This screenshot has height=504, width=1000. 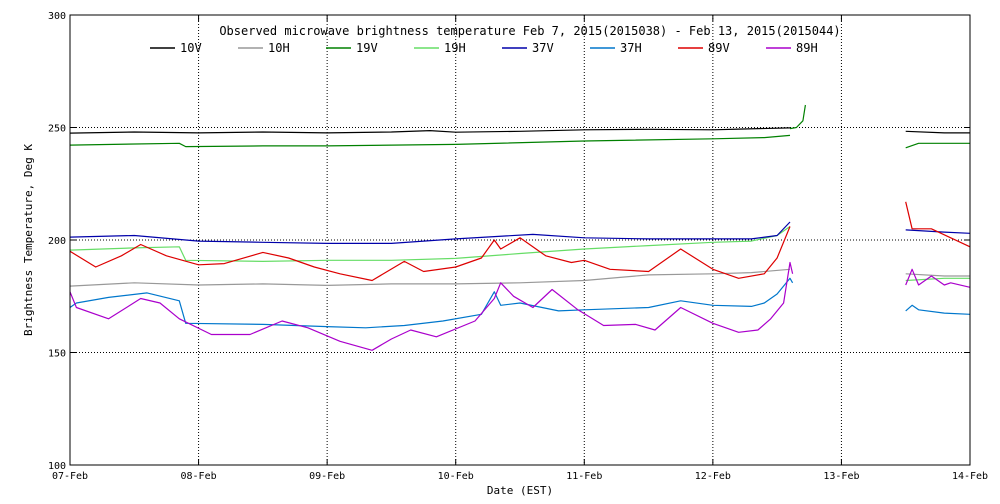 What do you see at coordinates (455, 48) in the screenshot?
I see `legend-label-19h: 19H` at bounding box center [455, 48].